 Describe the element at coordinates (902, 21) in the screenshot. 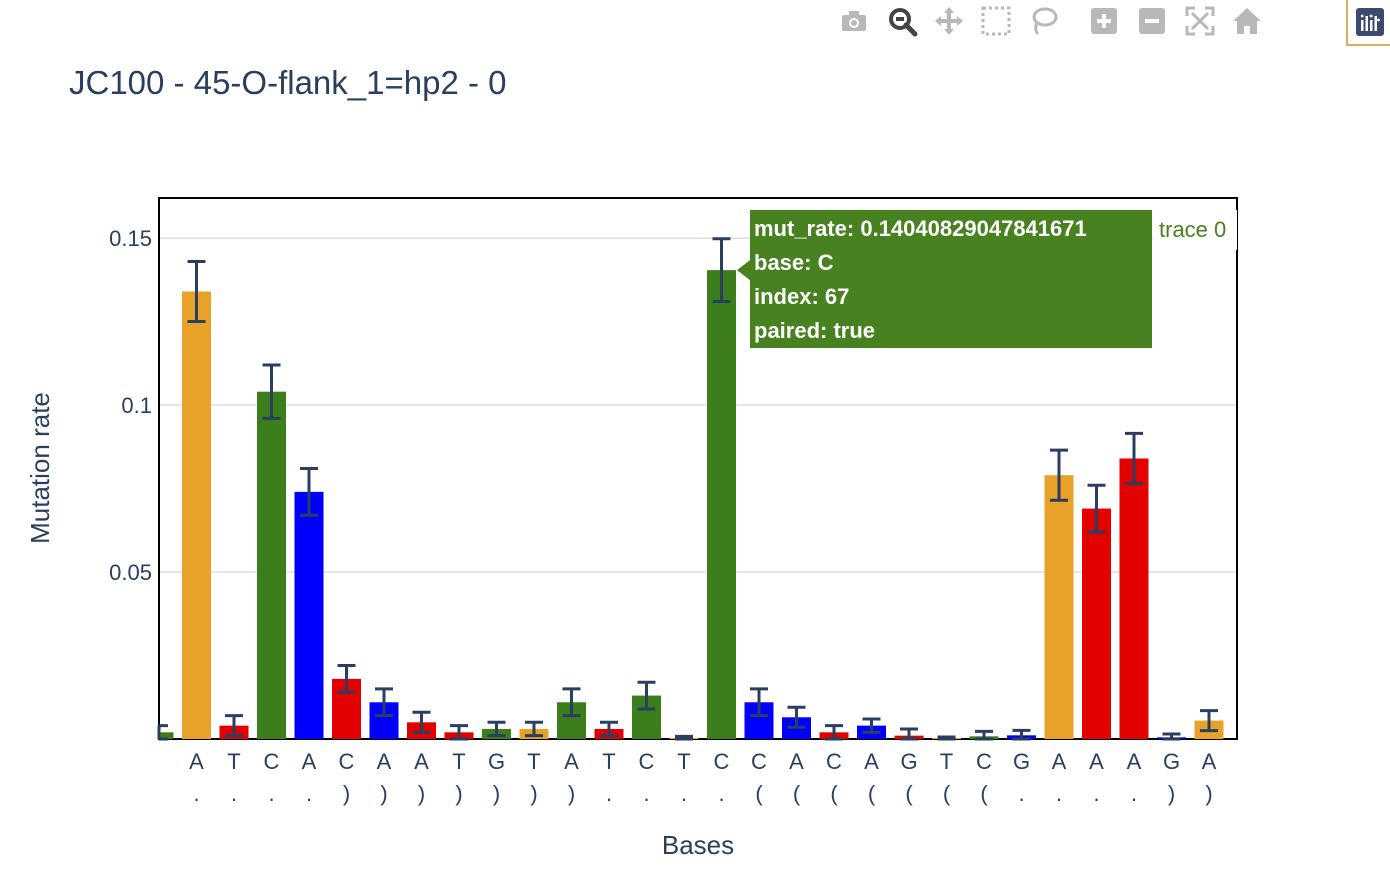

I see `zoom-icon` at that location.